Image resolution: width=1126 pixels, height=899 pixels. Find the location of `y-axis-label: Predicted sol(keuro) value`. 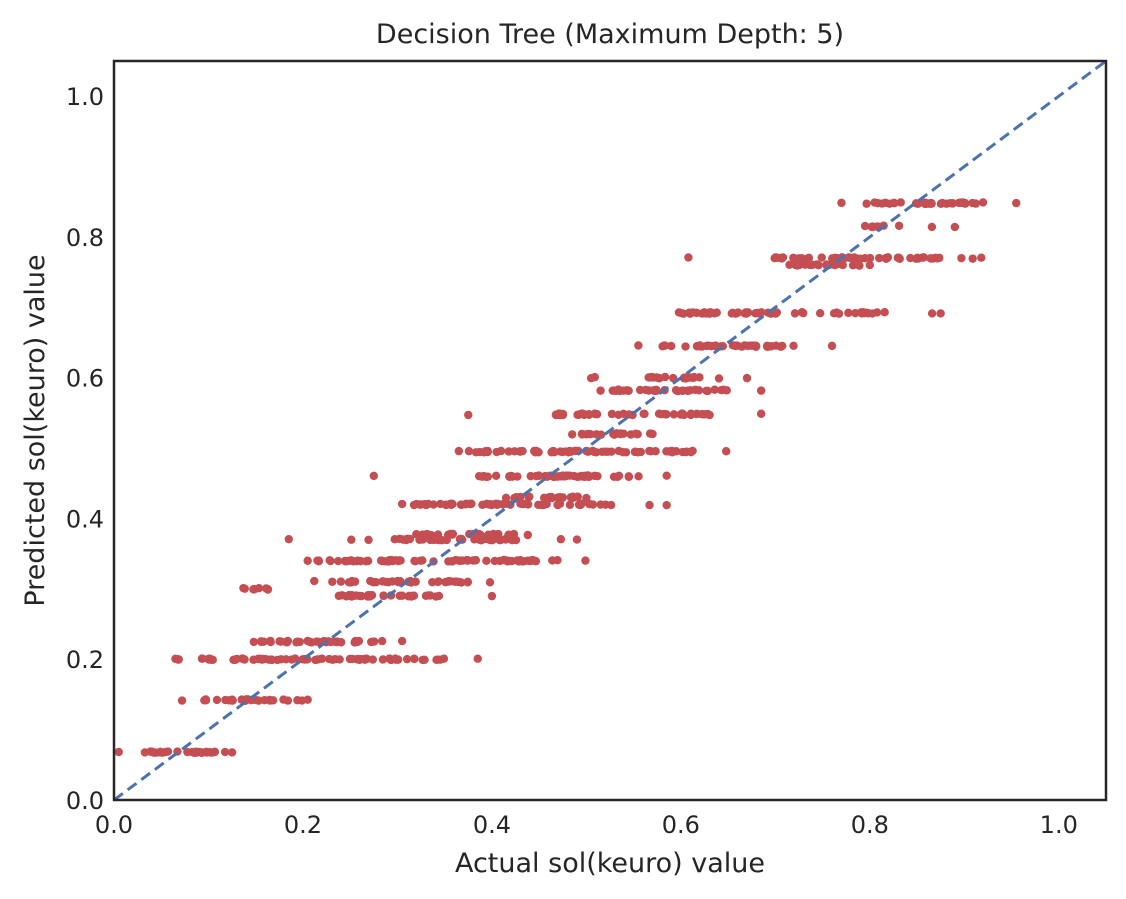

y-axis-label: Predicted sol(keuro) value is located at coordinates (35, 430).